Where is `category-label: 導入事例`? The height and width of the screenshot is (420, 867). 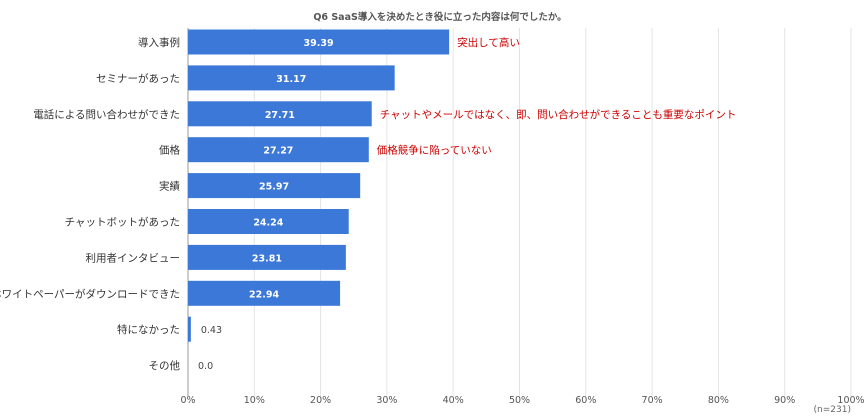
category-label: 導入事例 is located at coordinates (159, 42).